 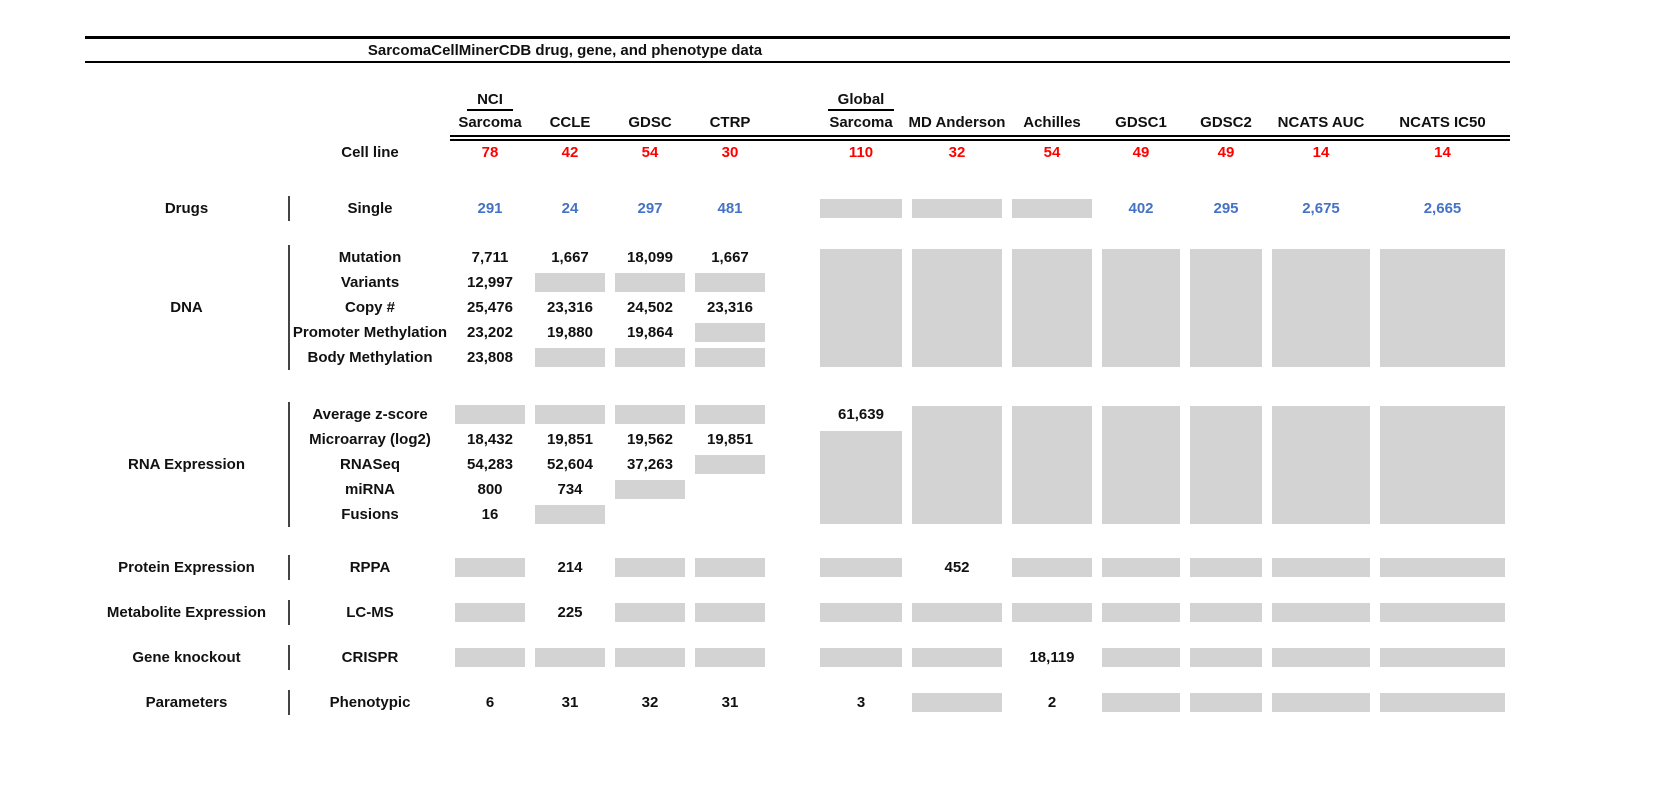 I want to click on data-cell: 481, so click(x=730, y=208).